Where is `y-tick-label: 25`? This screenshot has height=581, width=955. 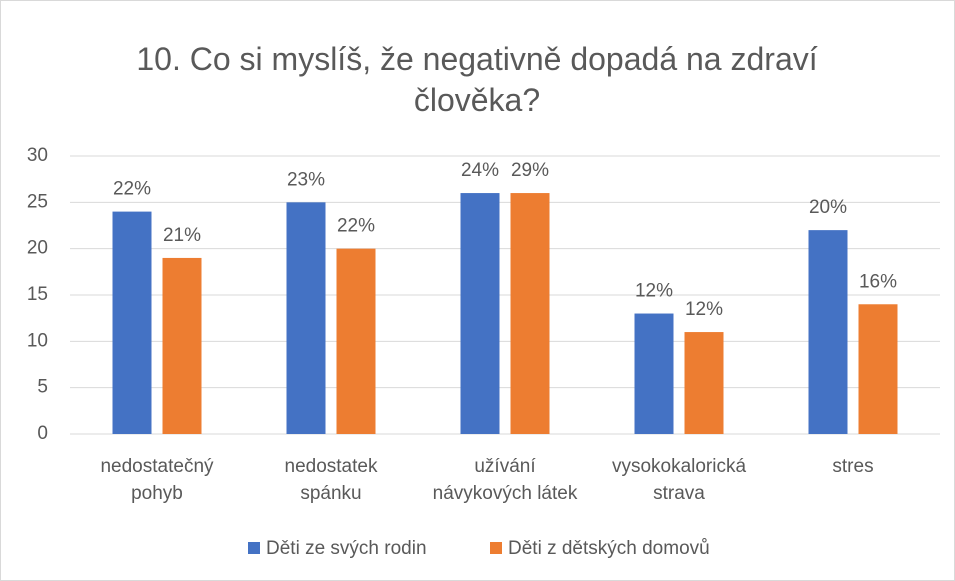 y-tick-label: 25 is located at coordinates (37, 201).